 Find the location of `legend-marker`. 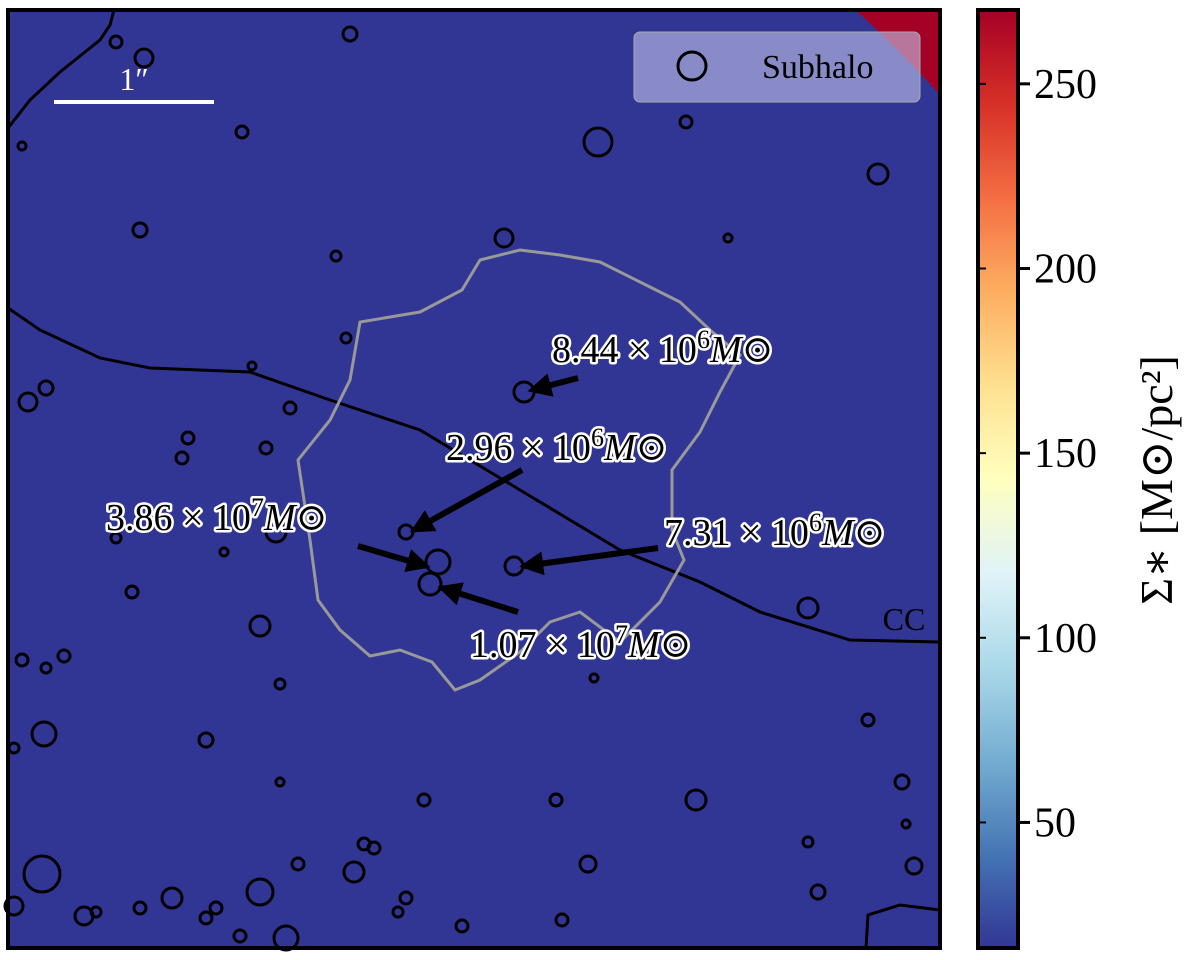

legend-marker is located at coordinates (692, 66).